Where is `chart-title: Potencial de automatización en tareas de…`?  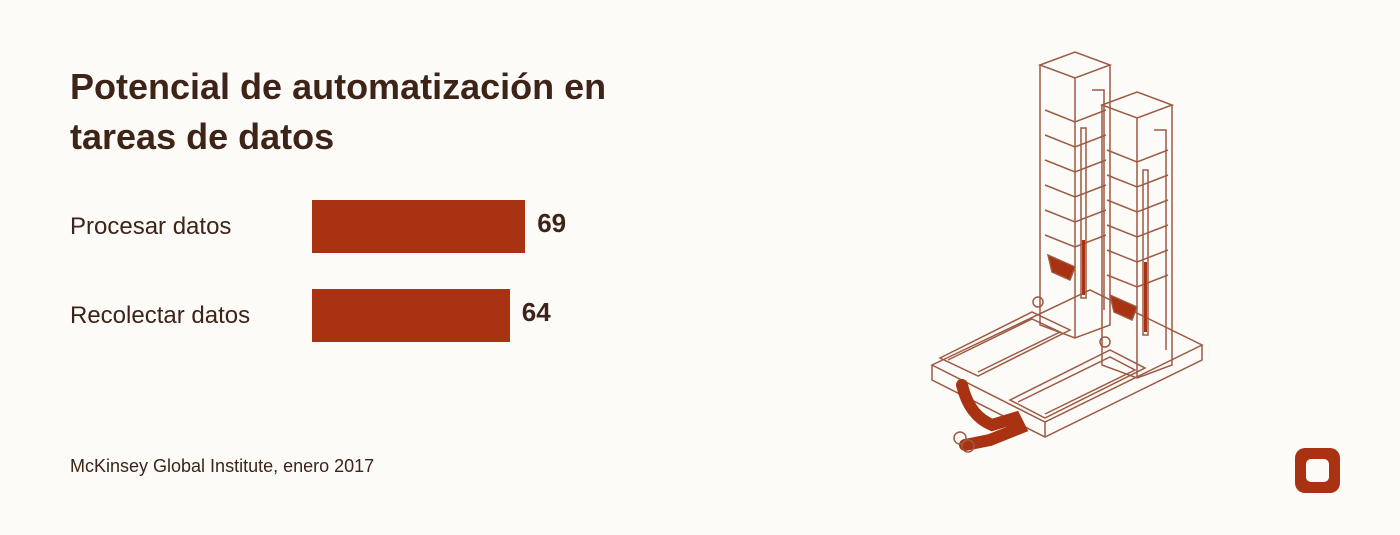 chart-title: Potencial de automatización en tareas de… is located at coordinates (338, 111).